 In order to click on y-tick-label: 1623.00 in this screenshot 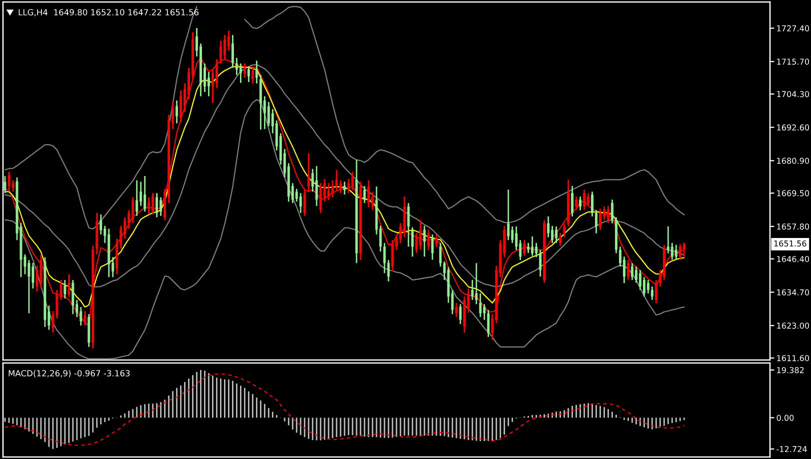, I will do `click(793, 325)`.